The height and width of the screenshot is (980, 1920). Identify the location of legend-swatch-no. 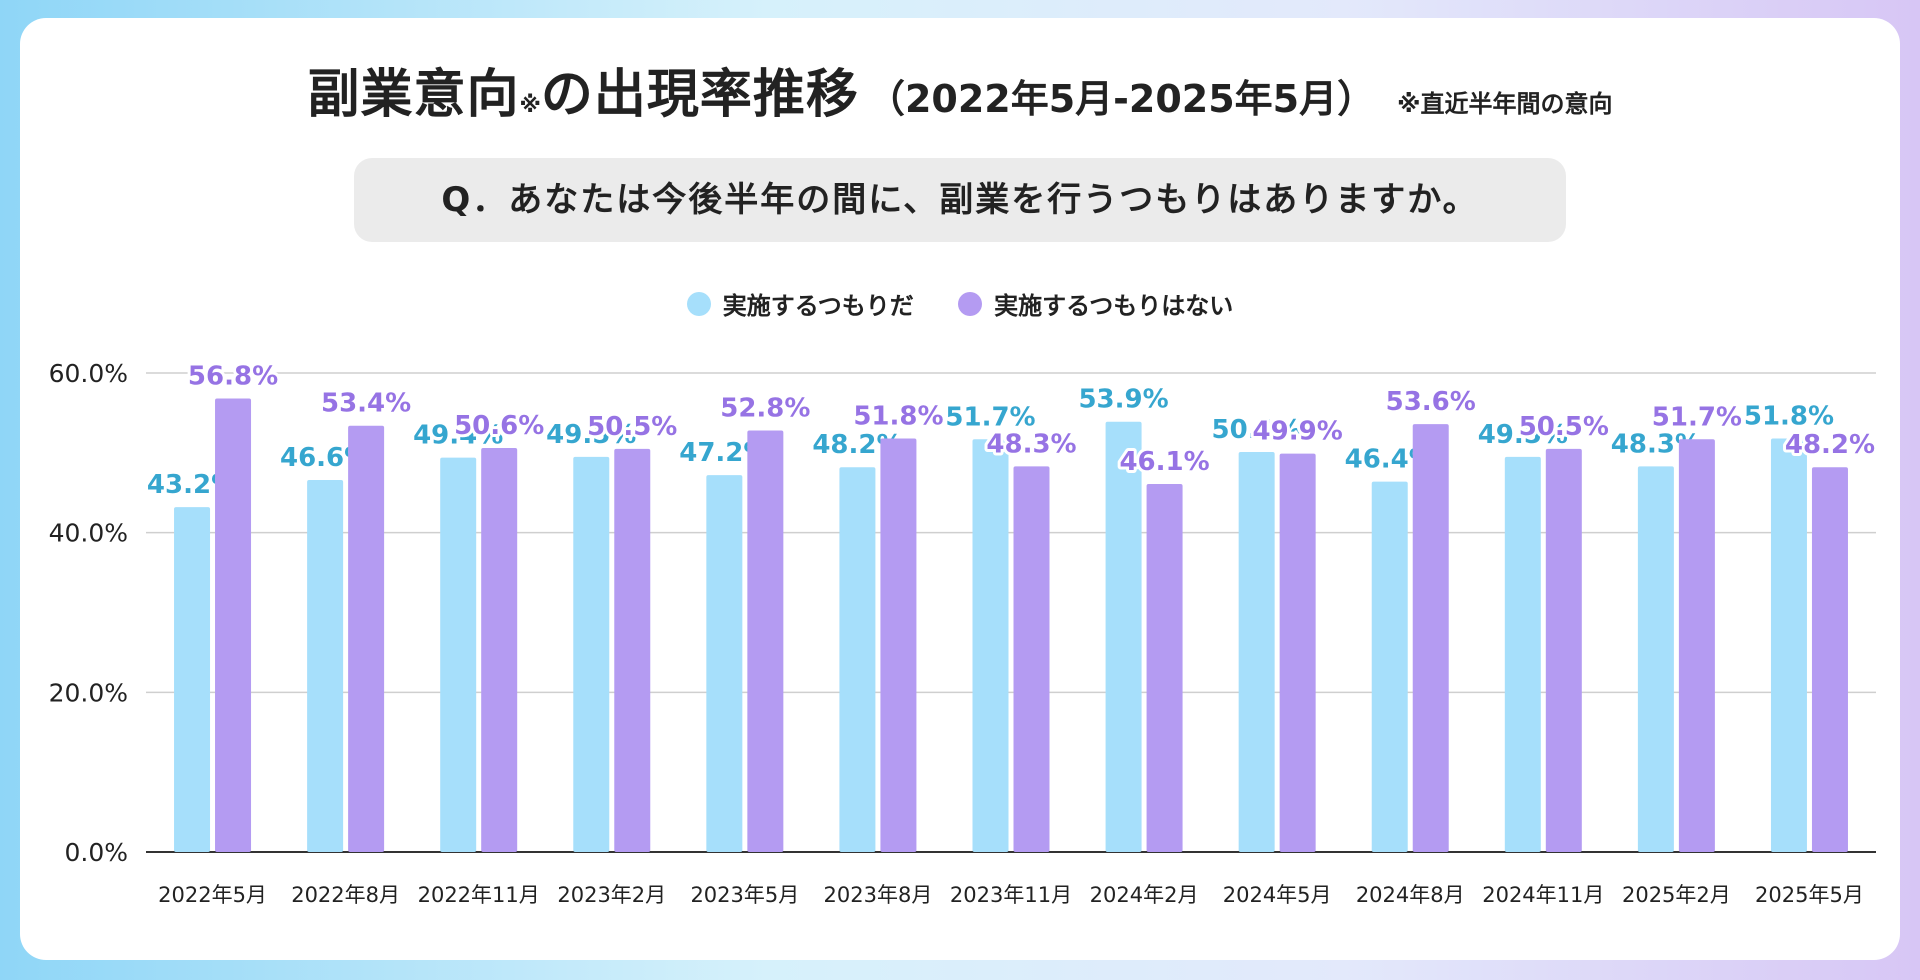
(970, 303).